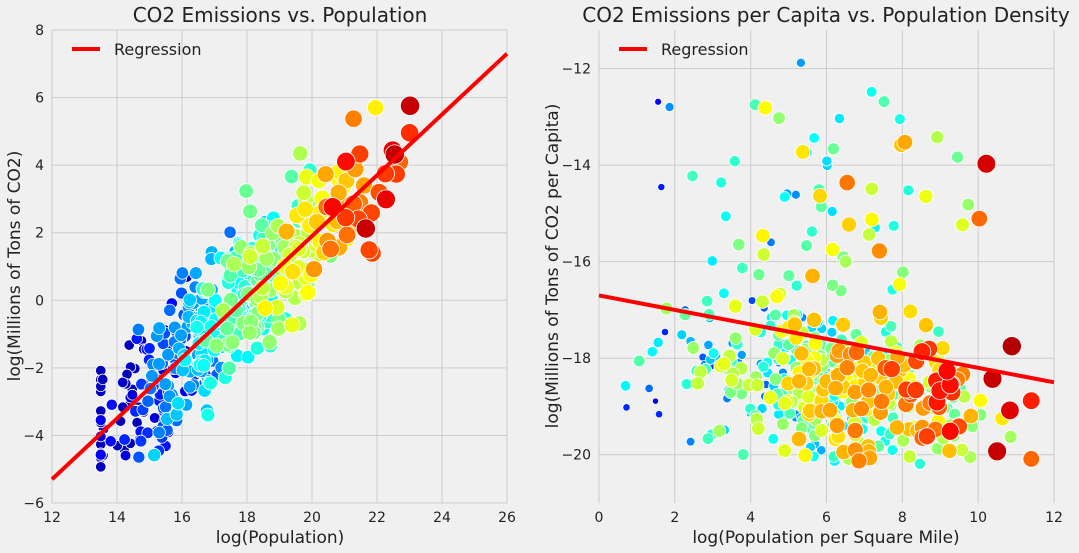 The width and height of the screenshot is (1079, 553). Describe the element at coordinates (182, 518) in the screenshot. I see `x-tick-label: 16` at that location.